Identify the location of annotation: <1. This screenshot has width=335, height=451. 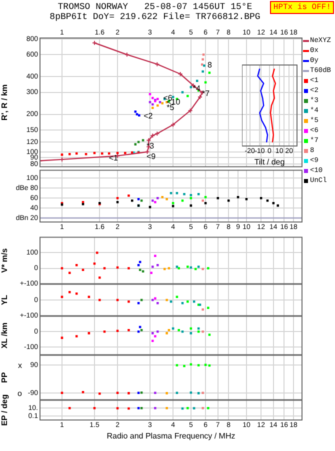
(113, 158).